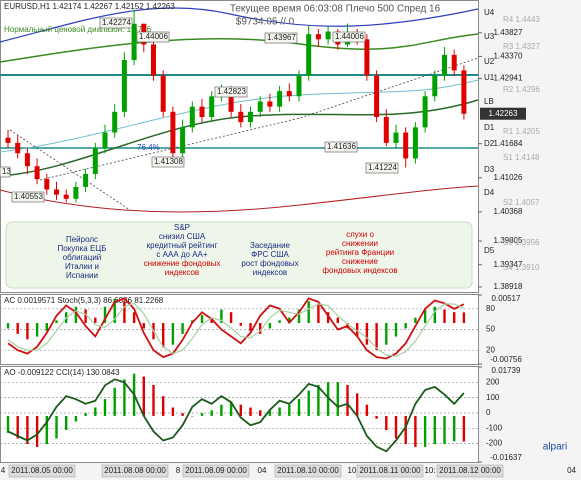 Image resolution: width=581 pixels, height=480 pixels. I want to click on news-annotation: фондовых индексов, so click(359, 270).